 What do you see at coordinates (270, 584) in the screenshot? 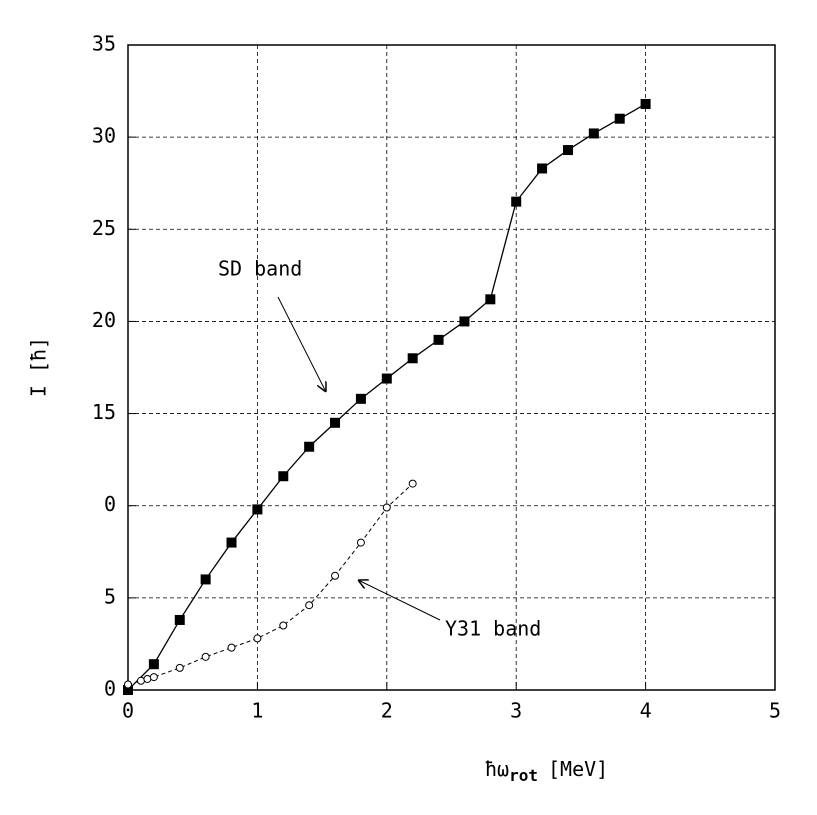
I see `series-line` at bounding box center [270, 584].